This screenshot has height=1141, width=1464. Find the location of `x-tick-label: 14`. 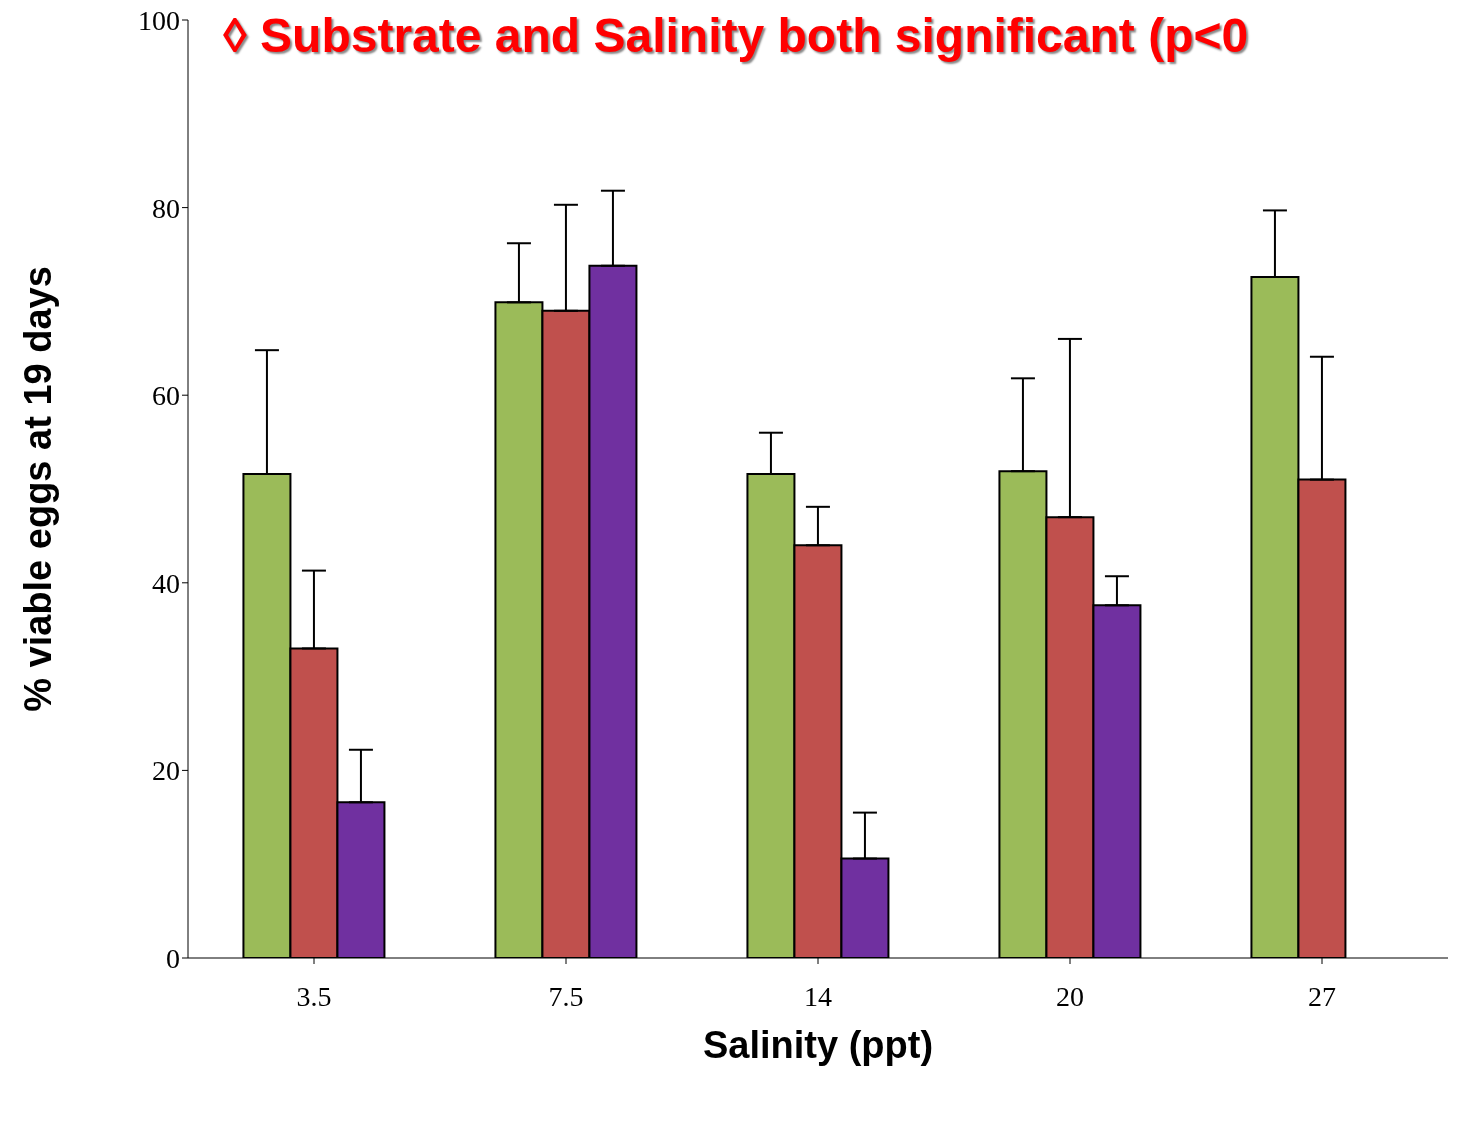

x-tick-label: 14 is located at coordinates (818, 996).